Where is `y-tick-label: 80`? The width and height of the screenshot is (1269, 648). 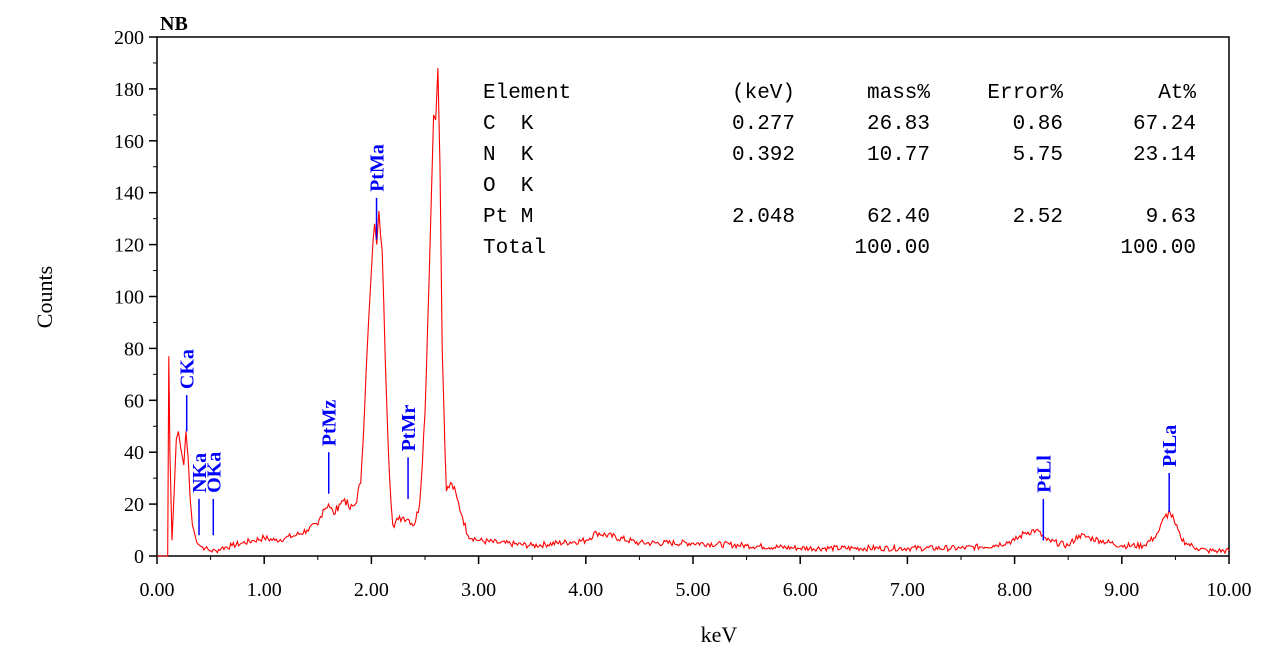 y-tick-label: 80 is located at coordinates (134, 349).